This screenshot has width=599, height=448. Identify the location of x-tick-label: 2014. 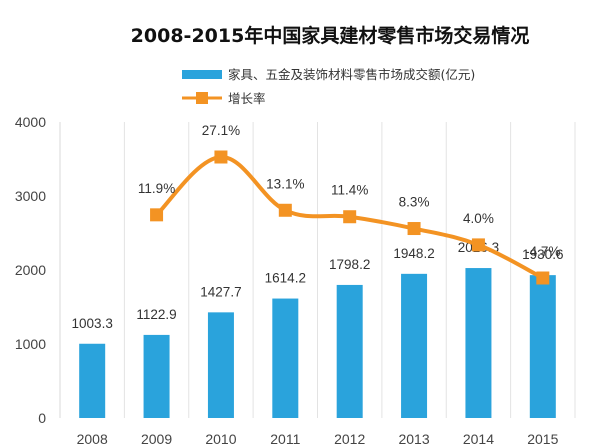
(478, 439).